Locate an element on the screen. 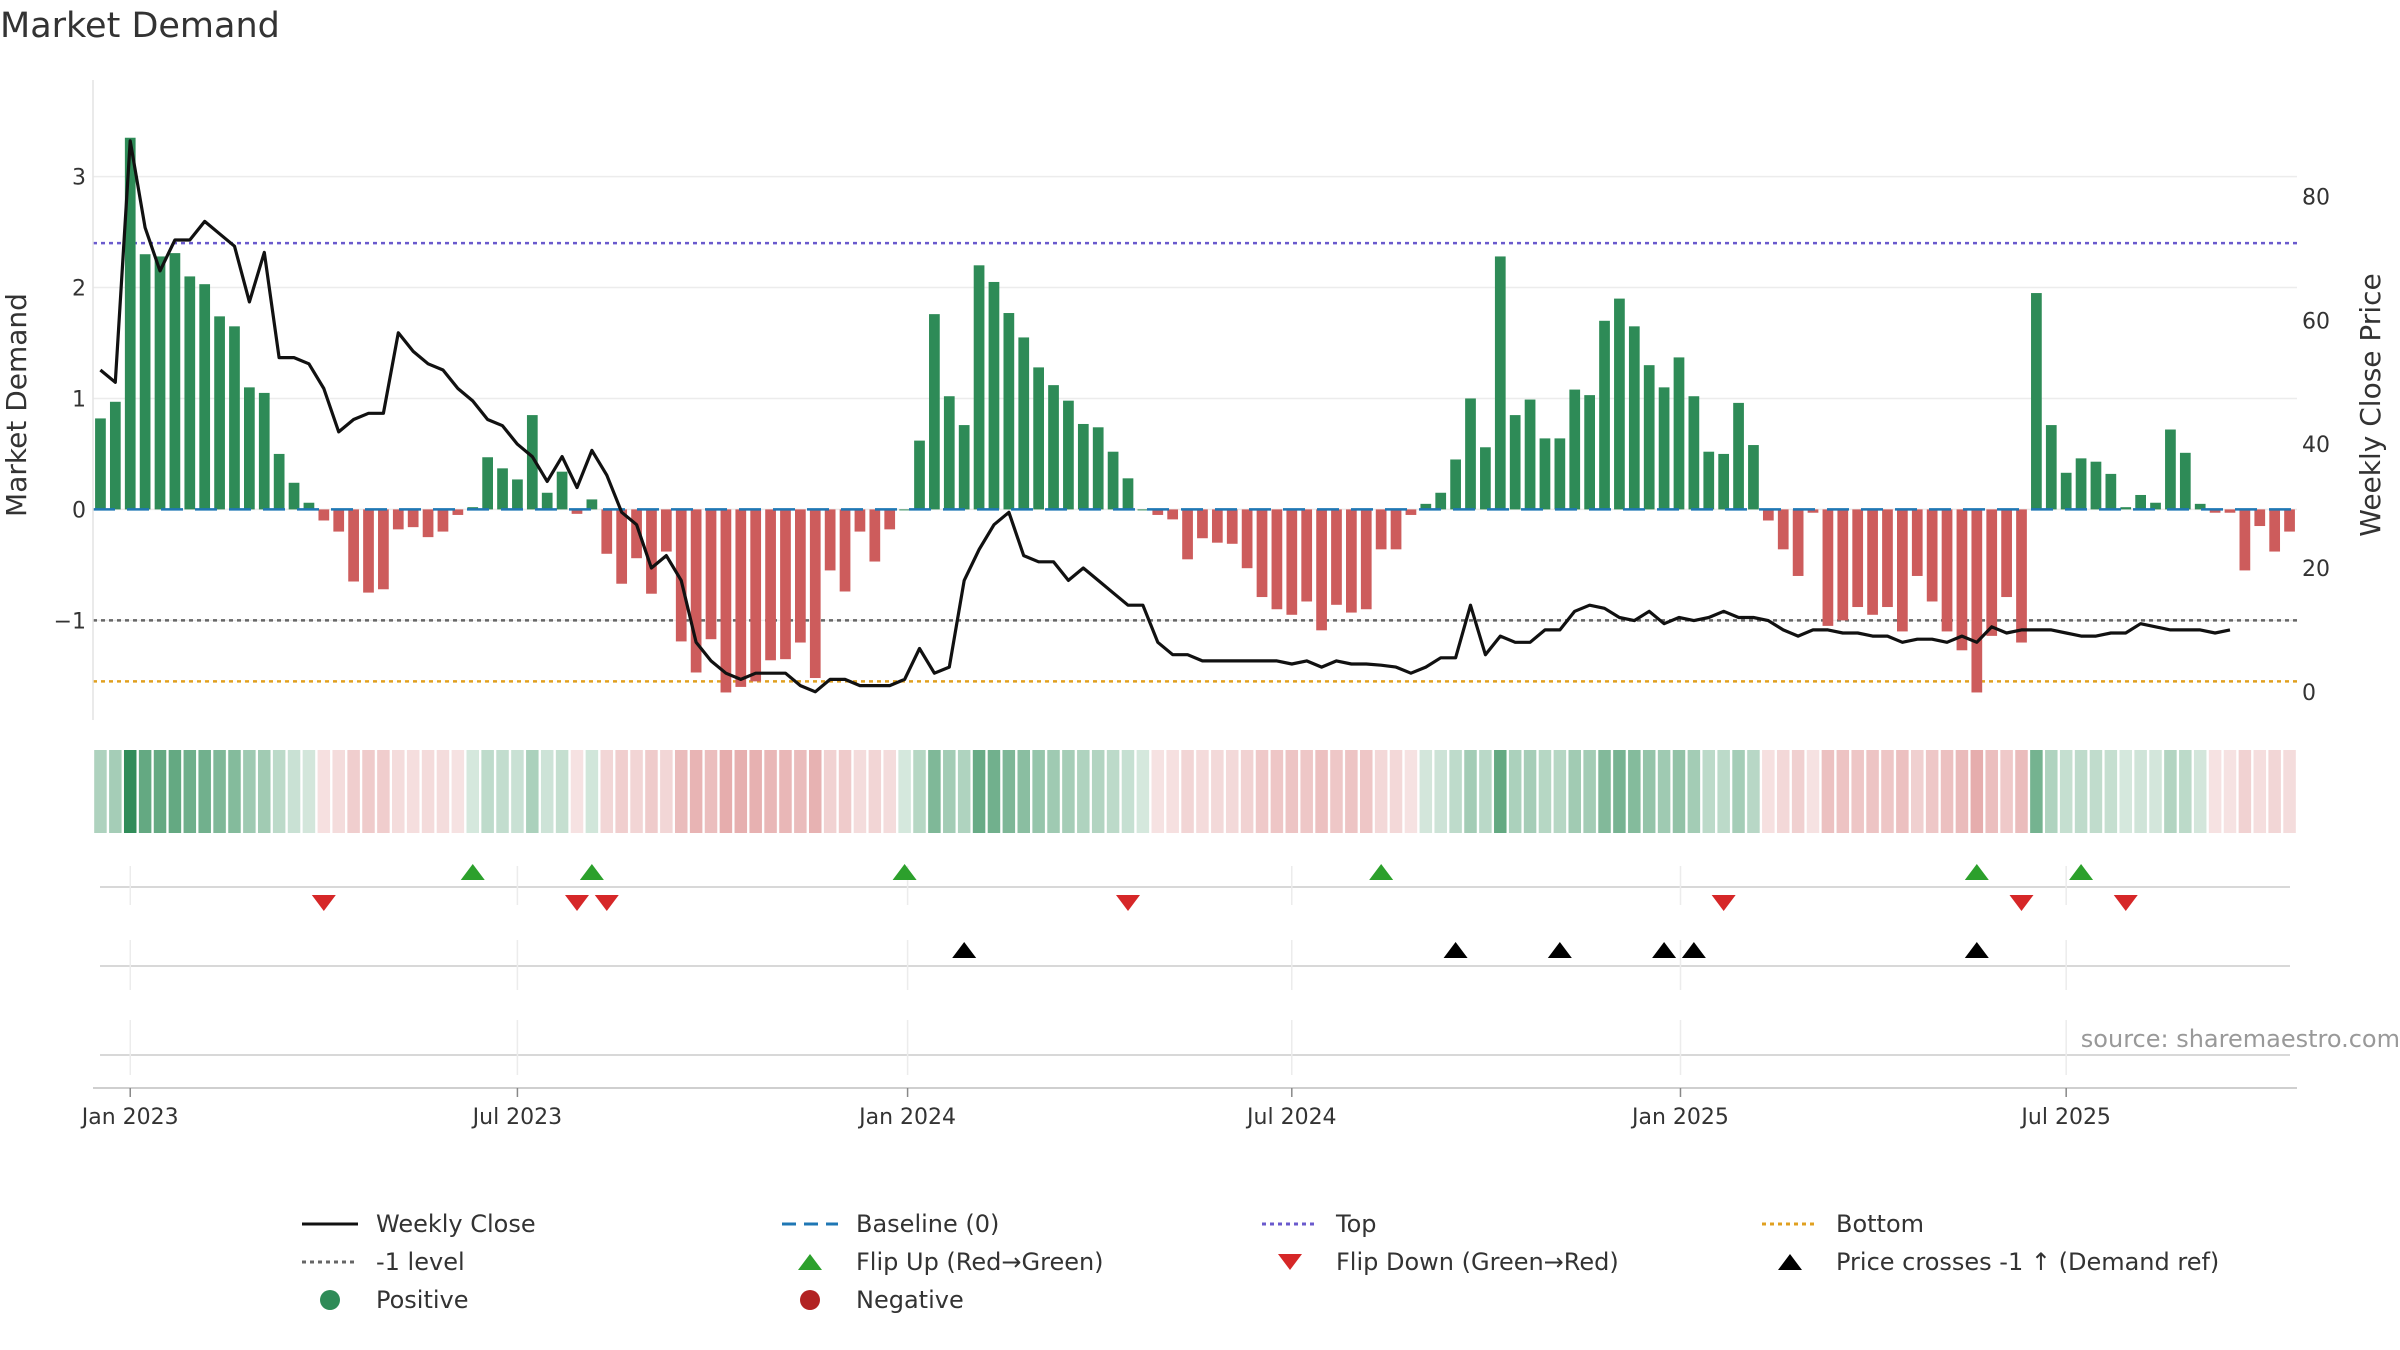  legend-swatch-circle is located at coordinates (810, 1300).